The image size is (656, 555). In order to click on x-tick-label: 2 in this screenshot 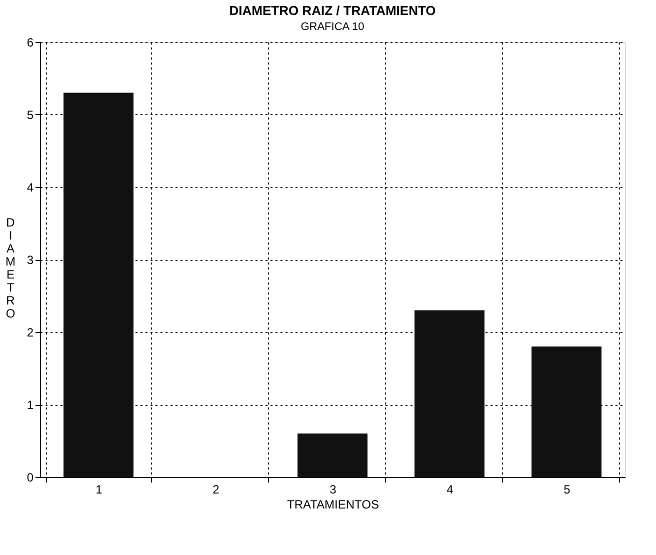, I will do `click(216, 489)`.